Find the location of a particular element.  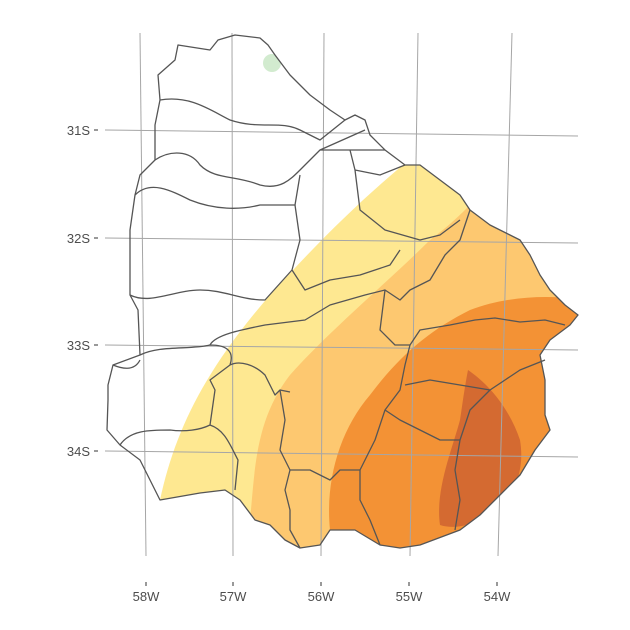

lon-label: 56W is located at coordinates (321, 596).